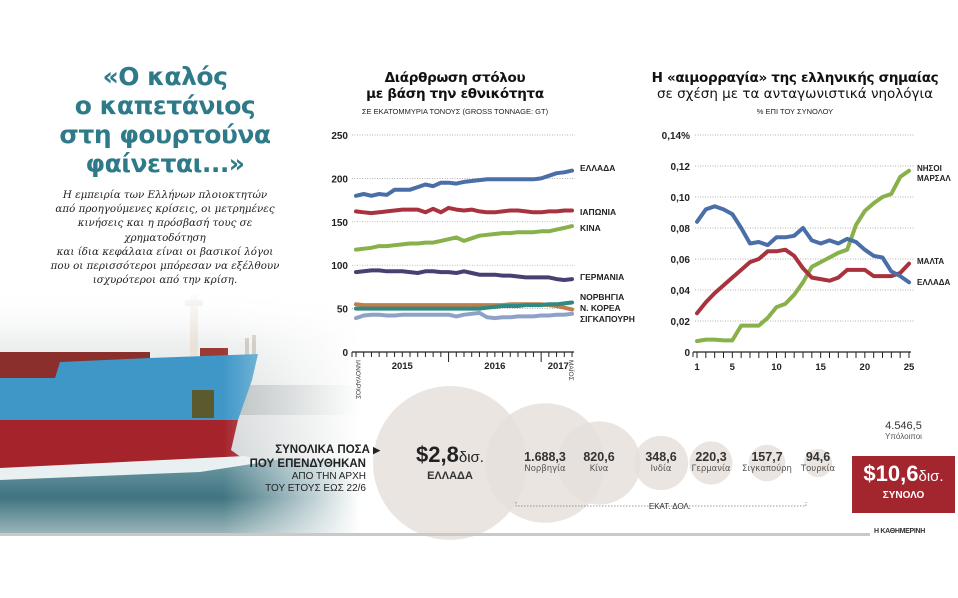 This screenshot has height=598, width=958. Describe the element at coordinates (450, 476) in the screenshot. I see `greece-label: ΕΛΛΑΔΑ` at that location.